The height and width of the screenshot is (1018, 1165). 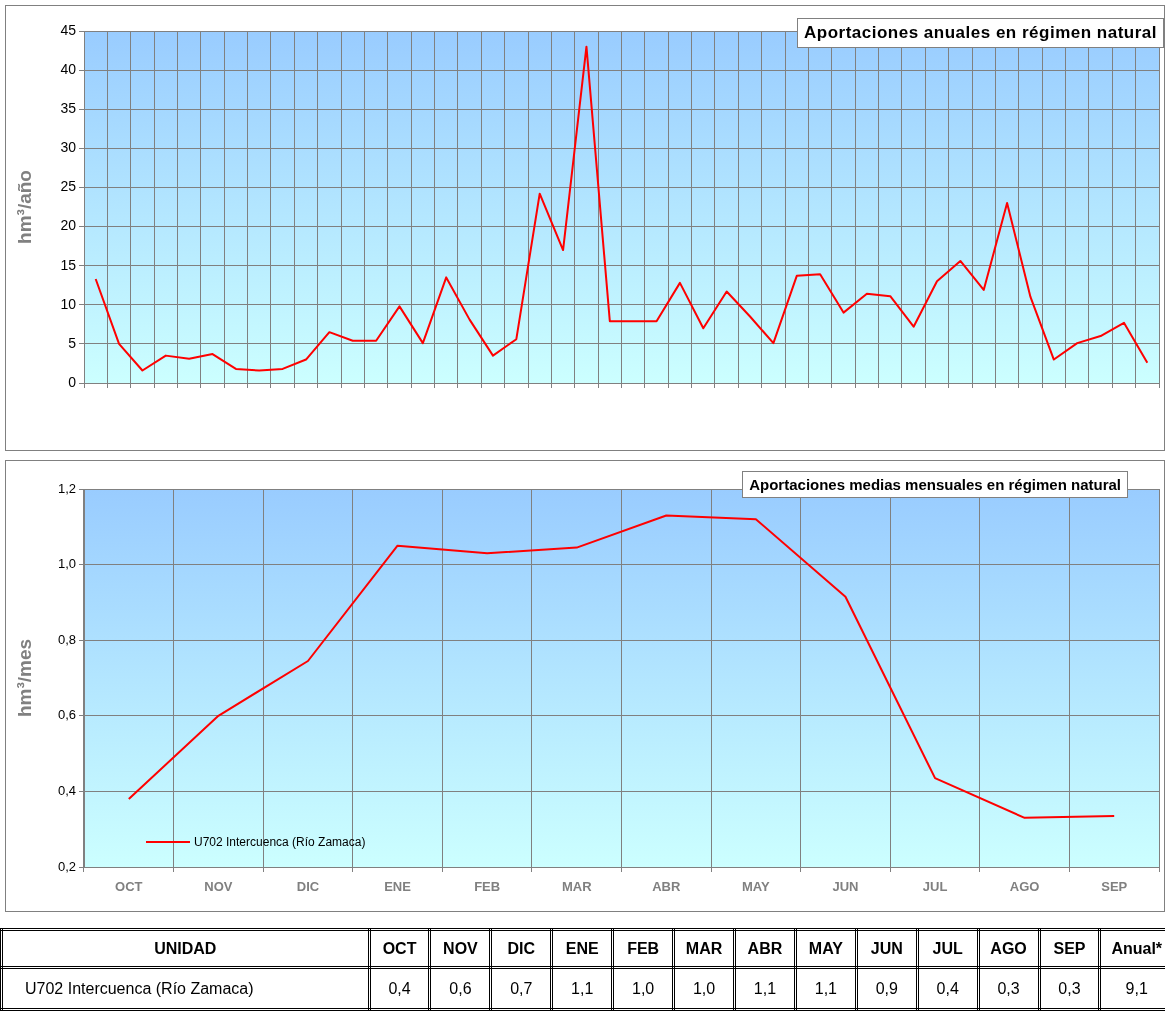 What do you see at coordinates (24, 678) in the screenshot?
I see `y-axis-title: hm³/mes` at bounding box center [24, 678].